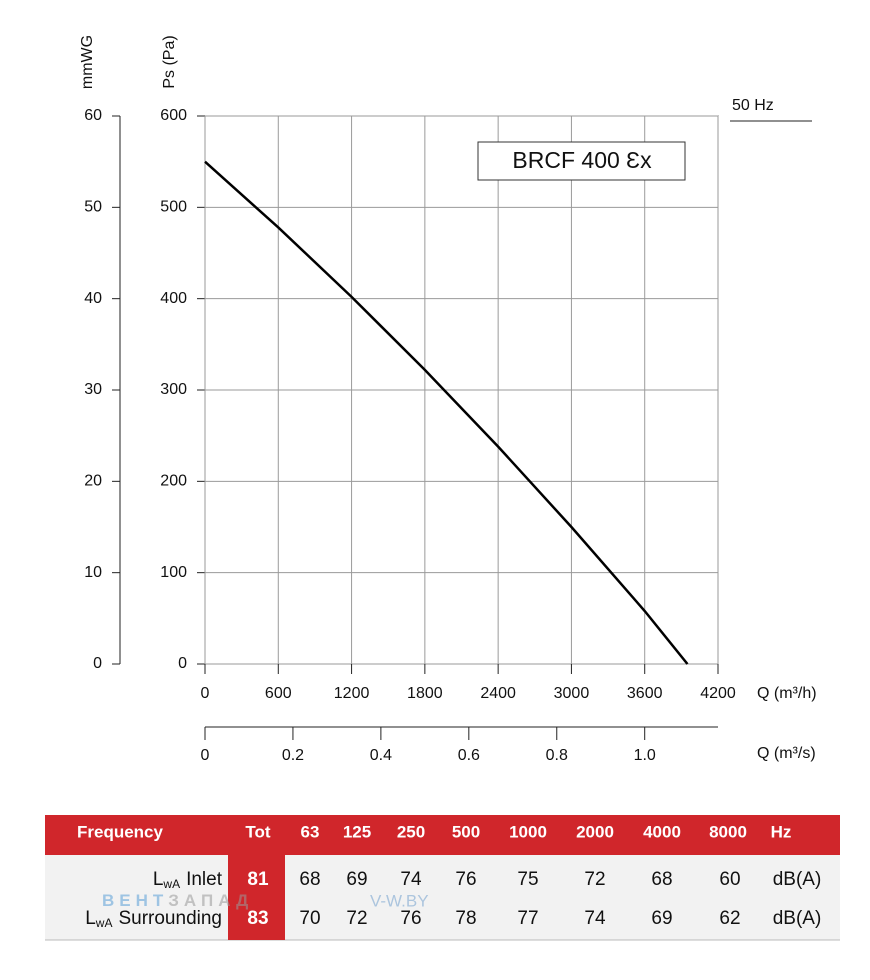  I want to click on table-cell: 77, so click(527, 918).